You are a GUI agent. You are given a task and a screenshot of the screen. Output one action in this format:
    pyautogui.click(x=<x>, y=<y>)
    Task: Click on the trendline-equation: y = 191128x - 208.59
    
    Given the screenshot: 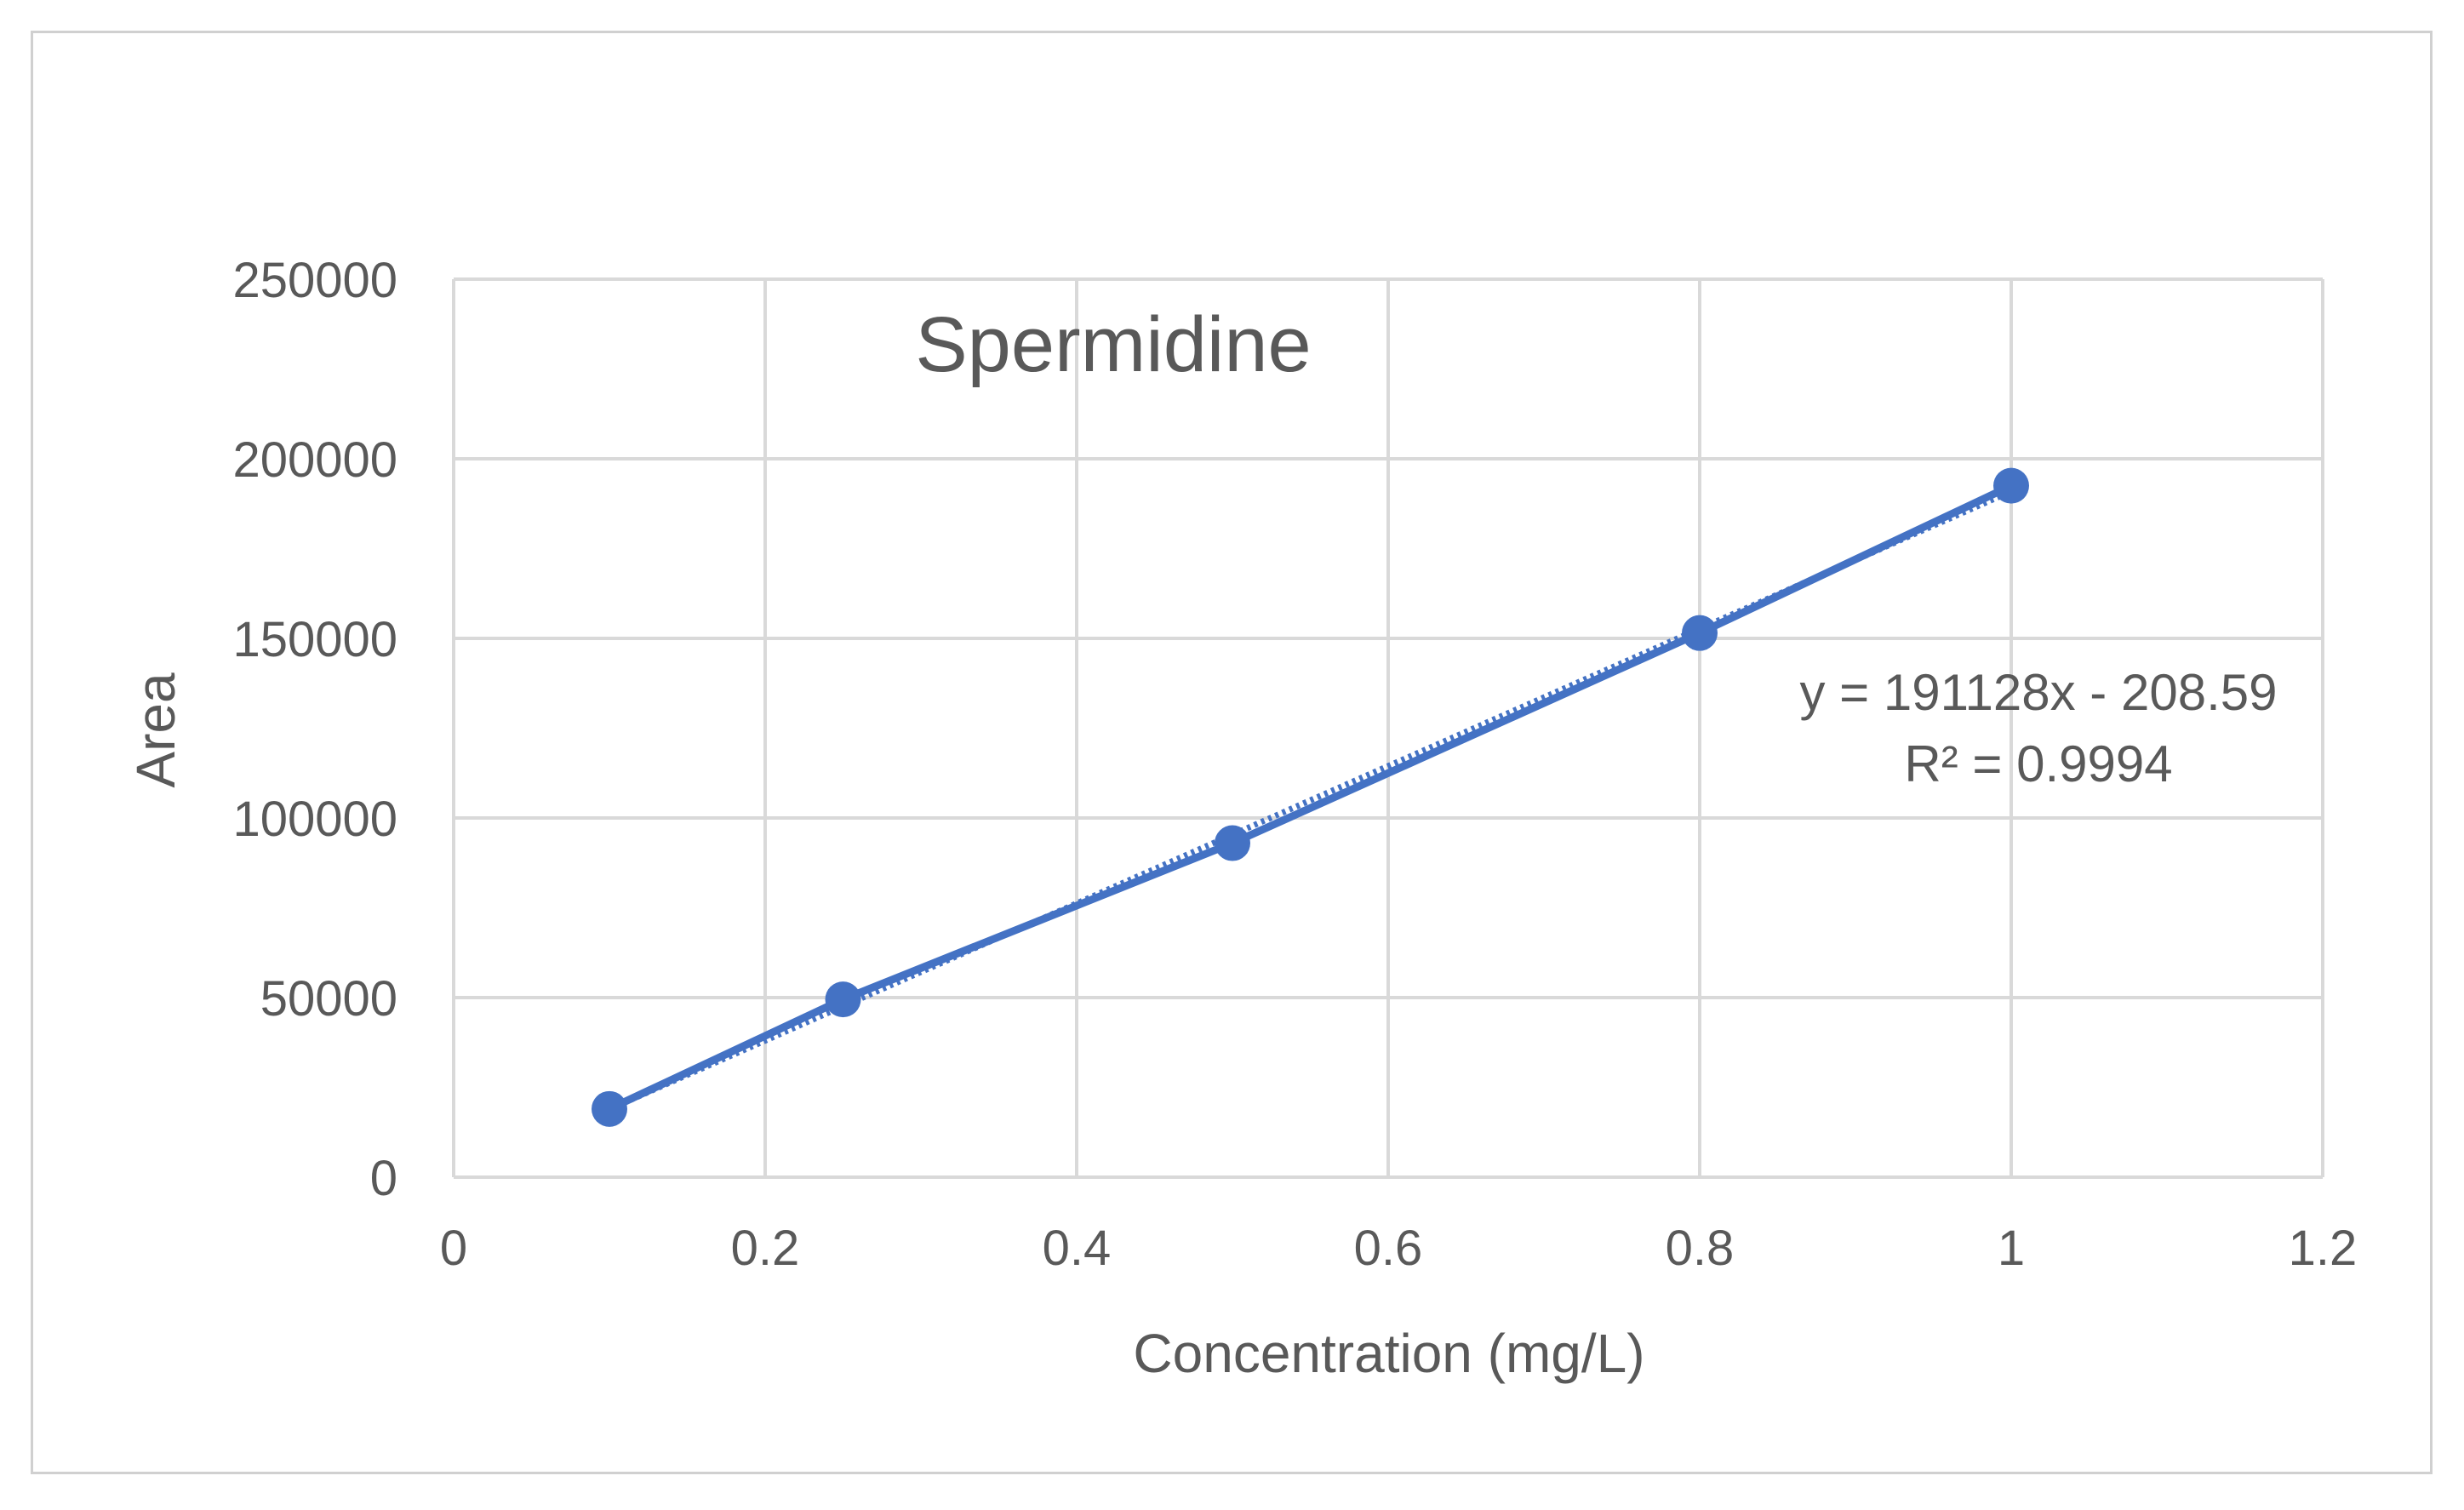 What is the action you would take?
    pyautogui.click(x=2039, y=692)
    